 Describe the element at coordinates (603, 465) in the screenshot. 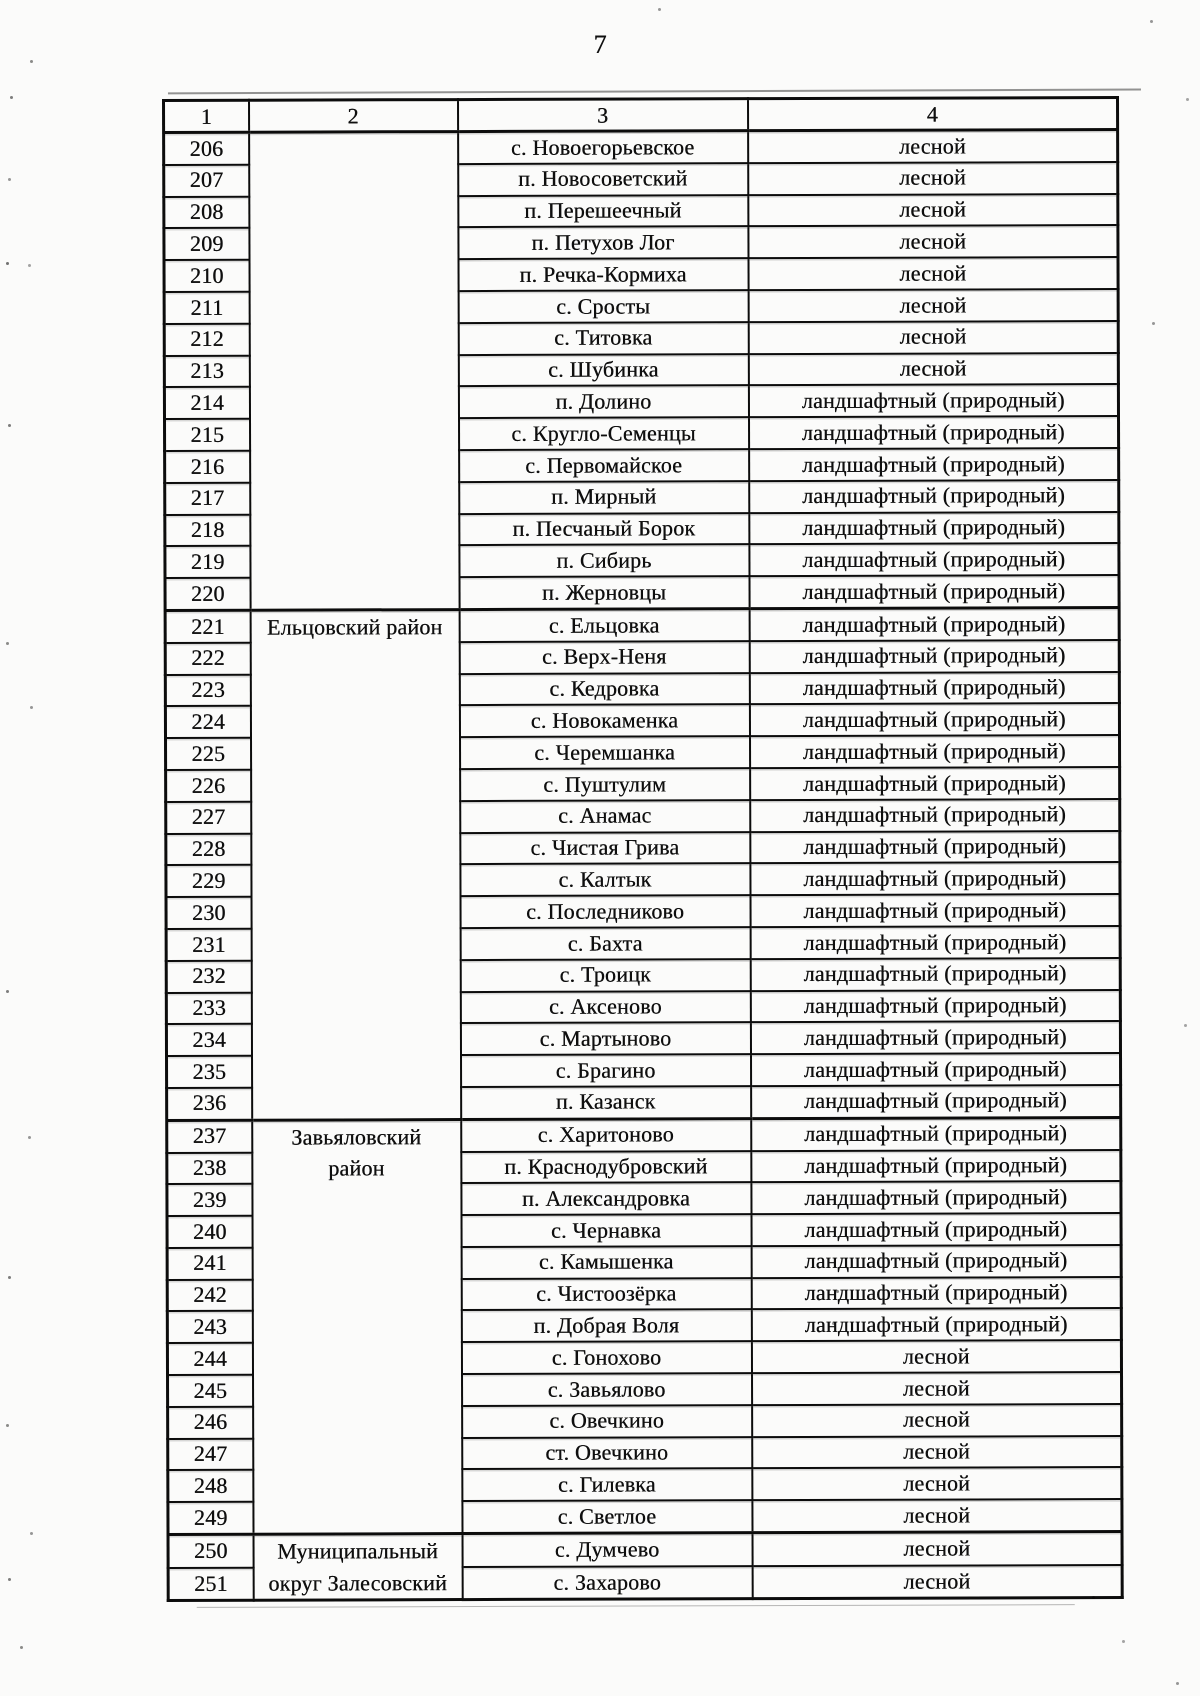

I see `settlement-cell: с. Первомайское` at that location.